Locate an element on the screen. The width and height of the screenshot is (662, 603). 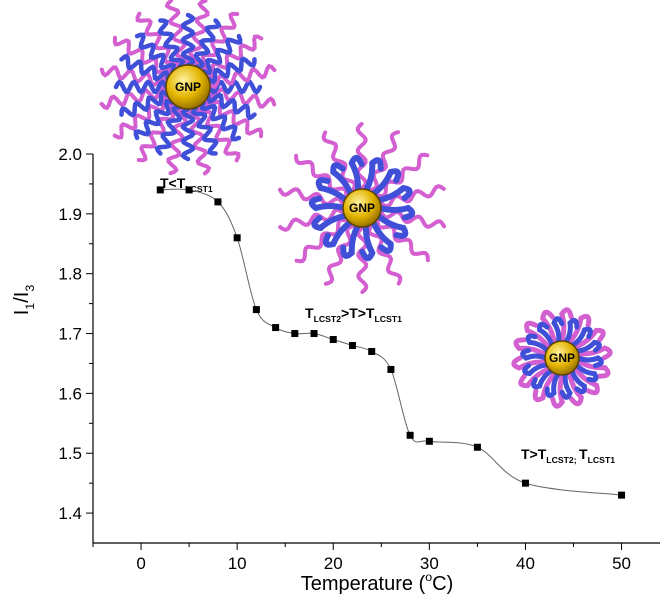
normal-text: Temperature ( is located at coordinates (363, 584).